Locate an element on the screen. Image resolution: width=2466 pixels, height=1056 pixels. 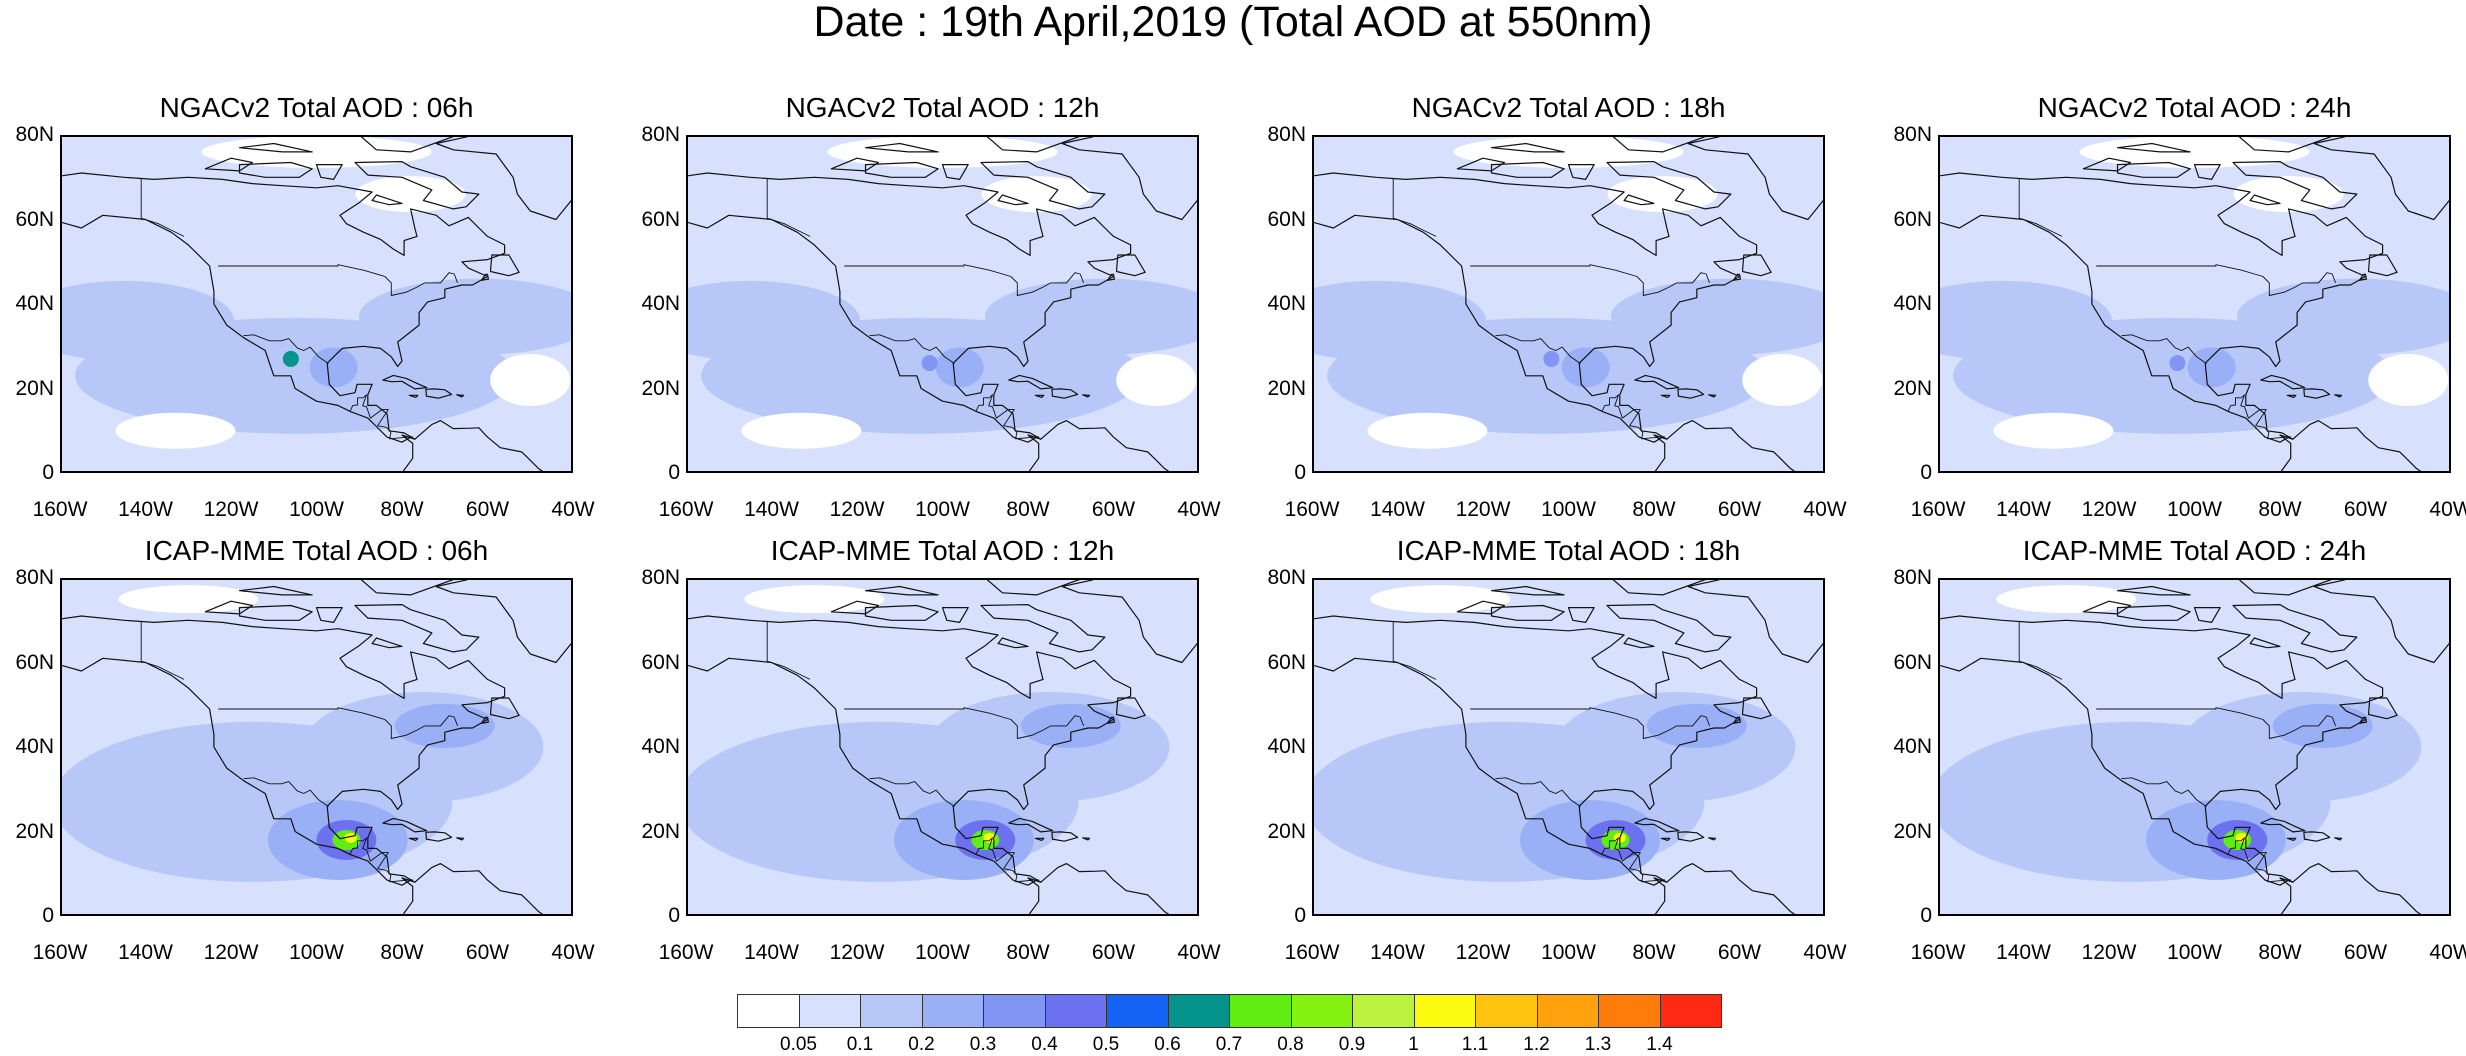
colorbar-label: 0.3 is located at coordinates (983, 1044).